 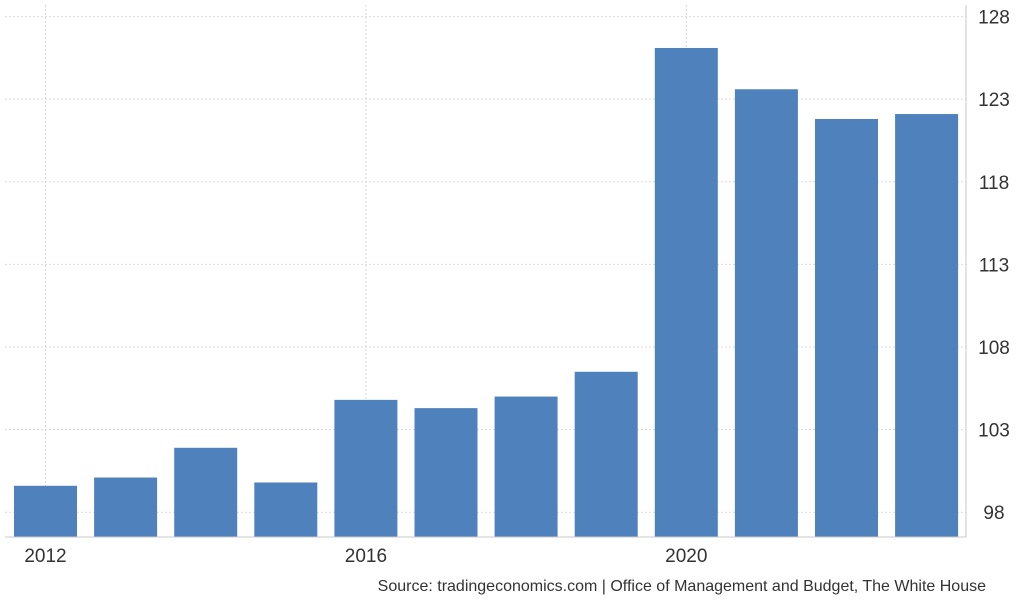 I want to click on x-tick-label: 2020, so click(x=686, y=556).